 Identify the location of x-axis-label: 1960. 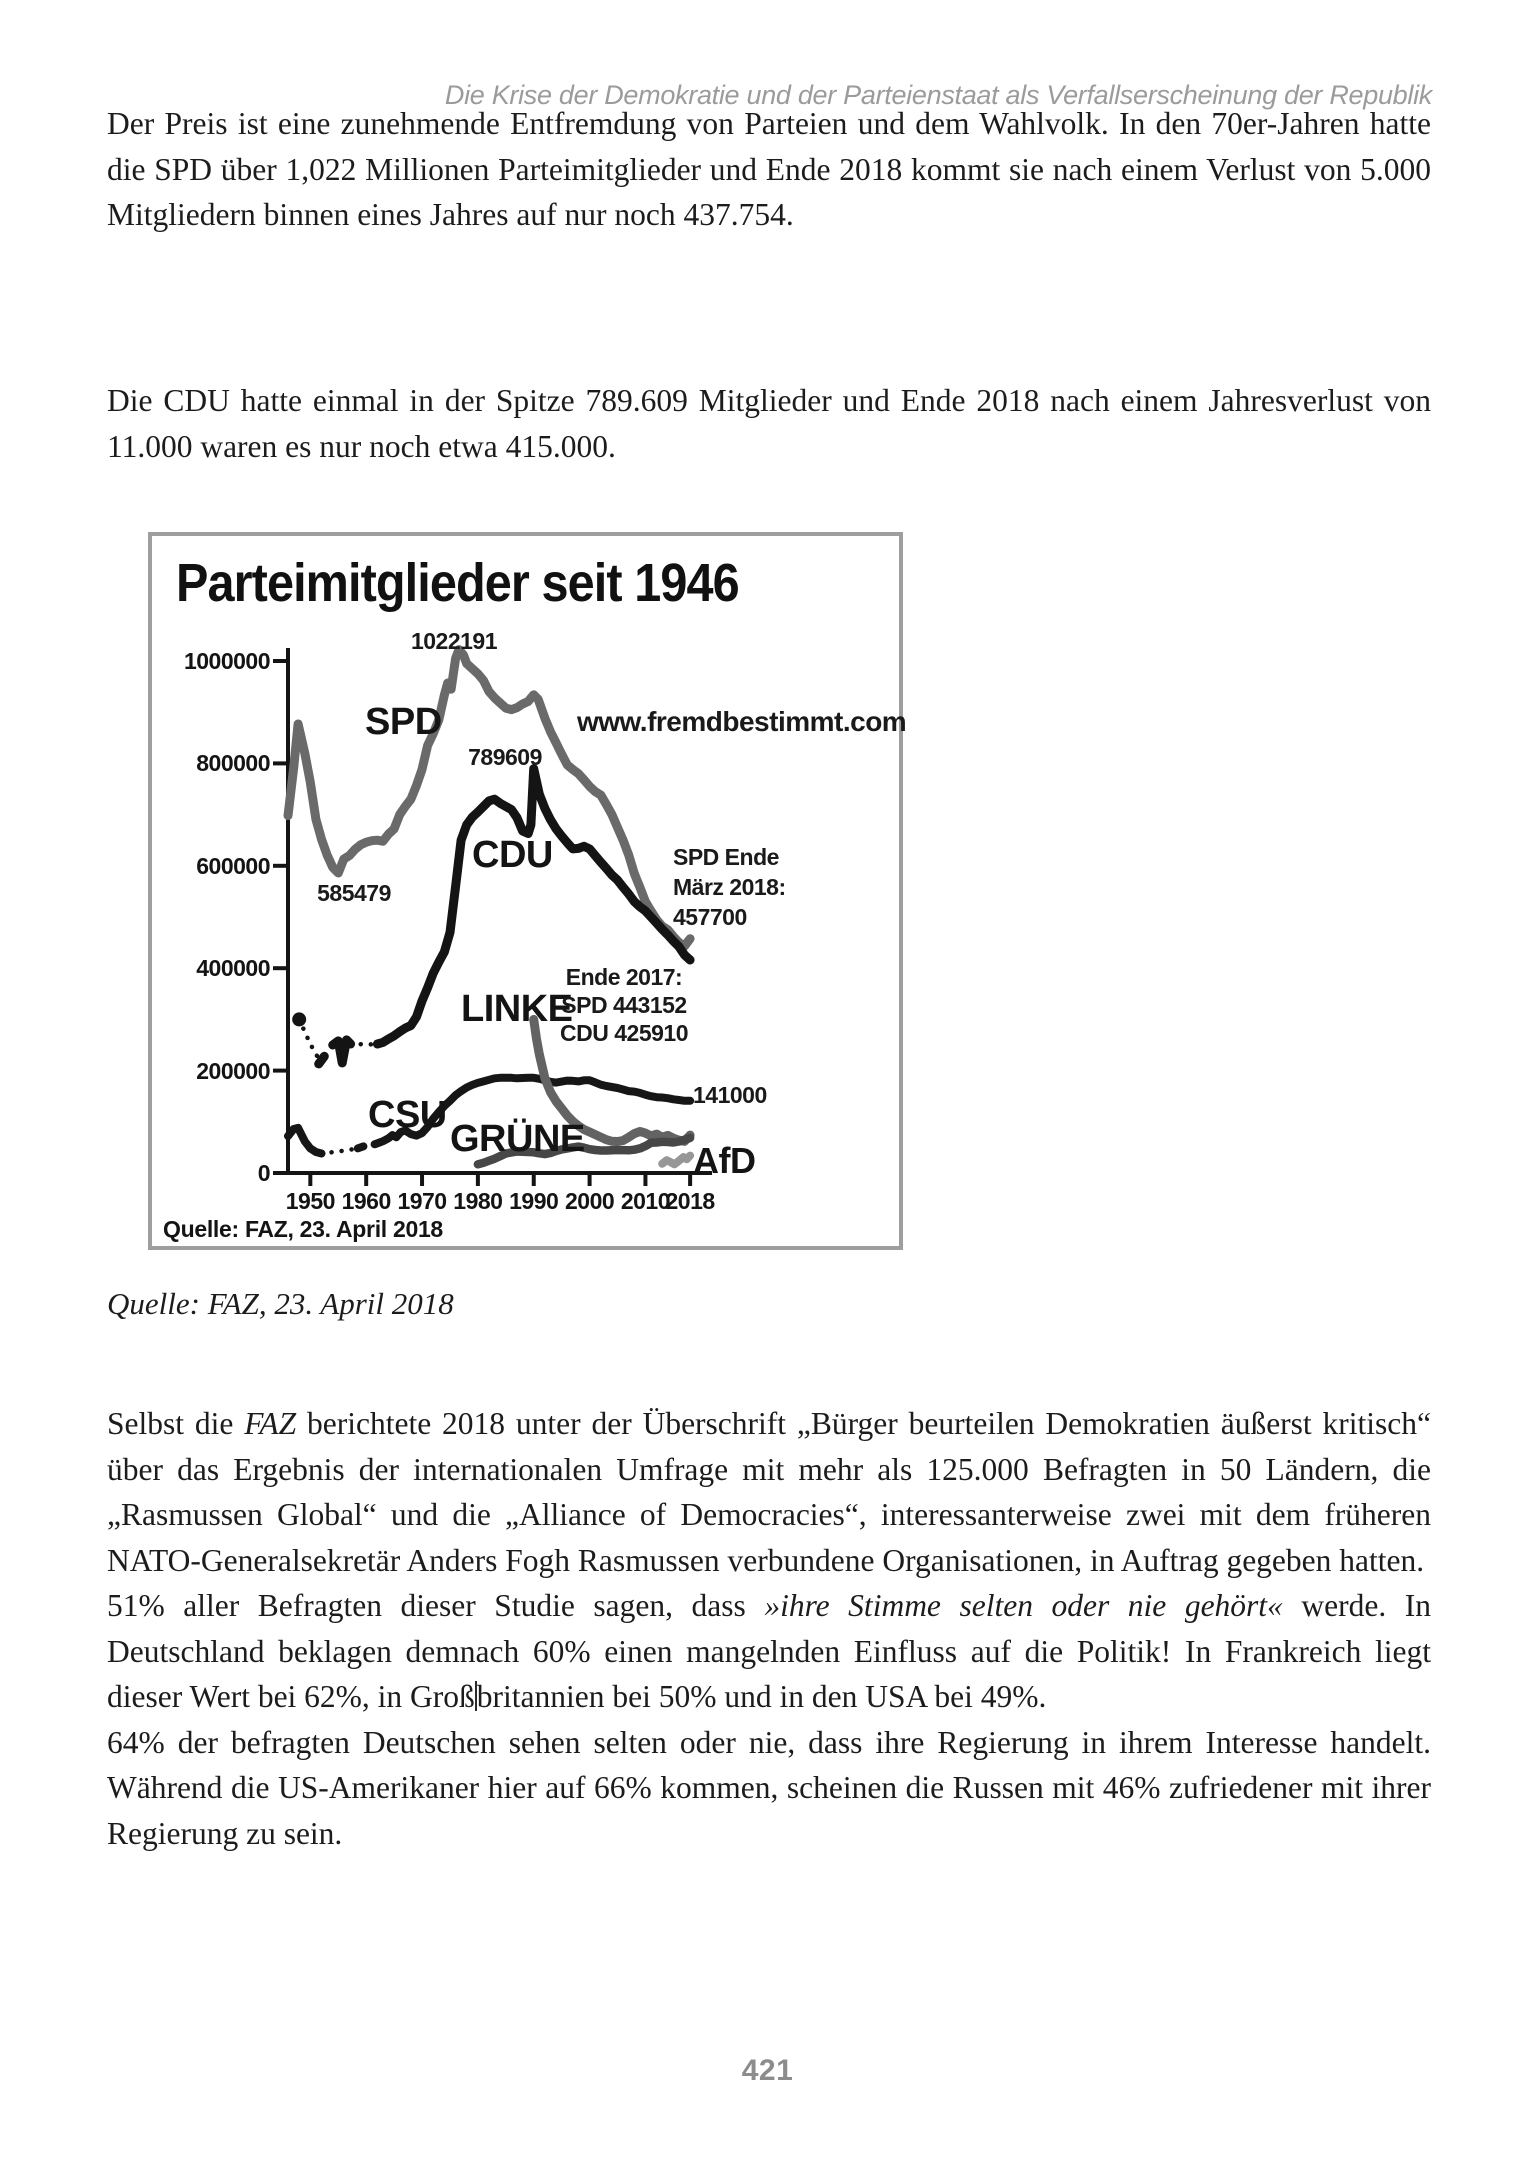
(366, 1201).